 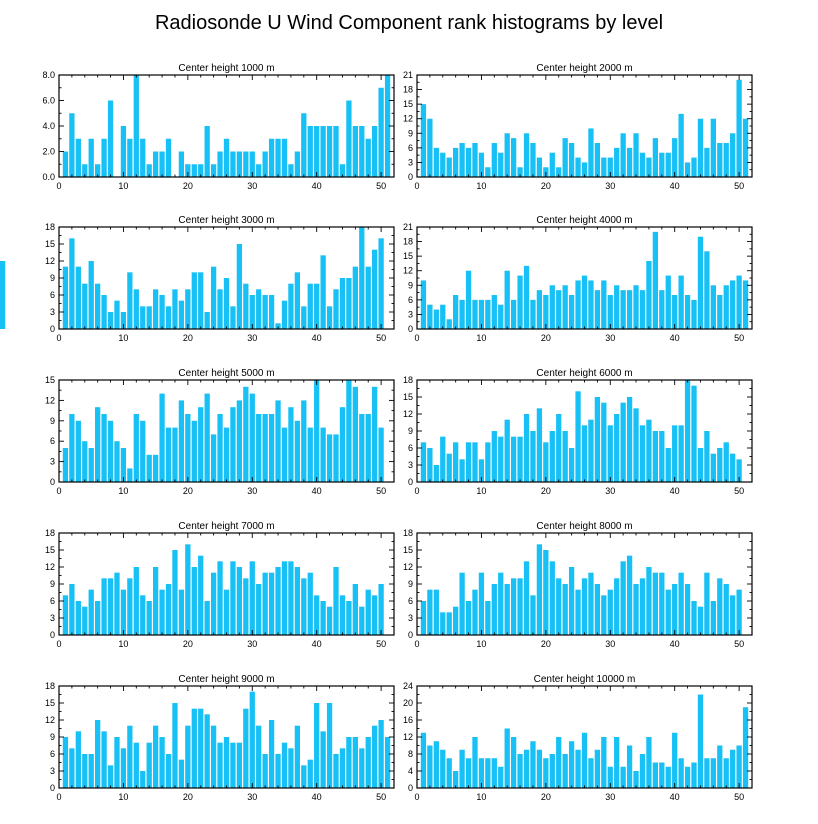 What do you see at coordinates (584, 68) in the screenshot?
I see `panel-title: Center height 2000 m` at bounding box center [584, 68].